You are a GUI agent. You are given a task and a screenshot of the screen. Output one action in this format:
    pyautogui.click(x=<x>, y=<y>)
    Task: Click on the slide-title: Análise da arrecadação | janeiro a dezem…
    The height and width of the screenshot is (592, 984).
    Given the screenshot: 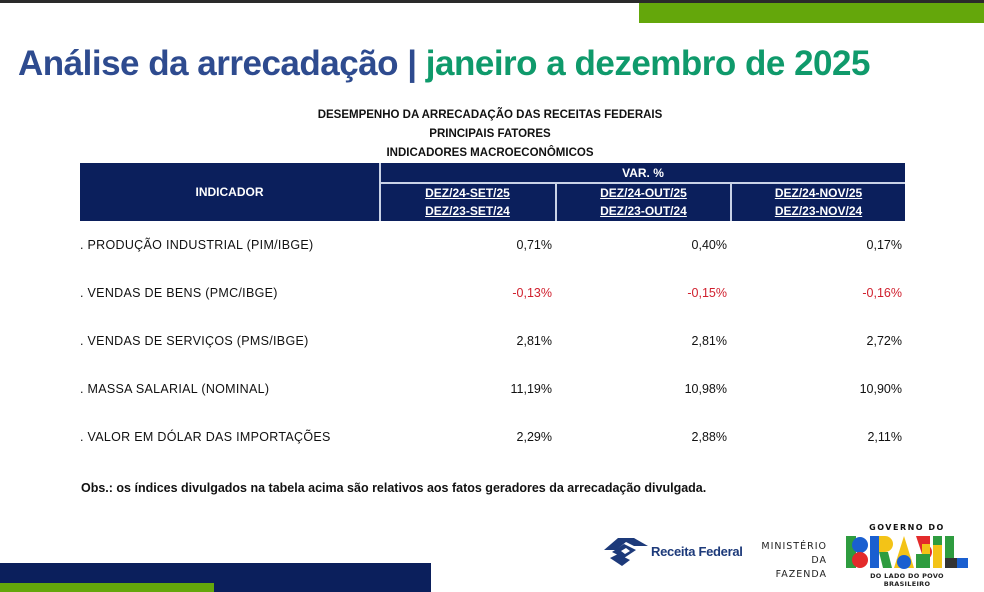 What is the action you would take?
    pyautogui.click(x=444, y=64)
    